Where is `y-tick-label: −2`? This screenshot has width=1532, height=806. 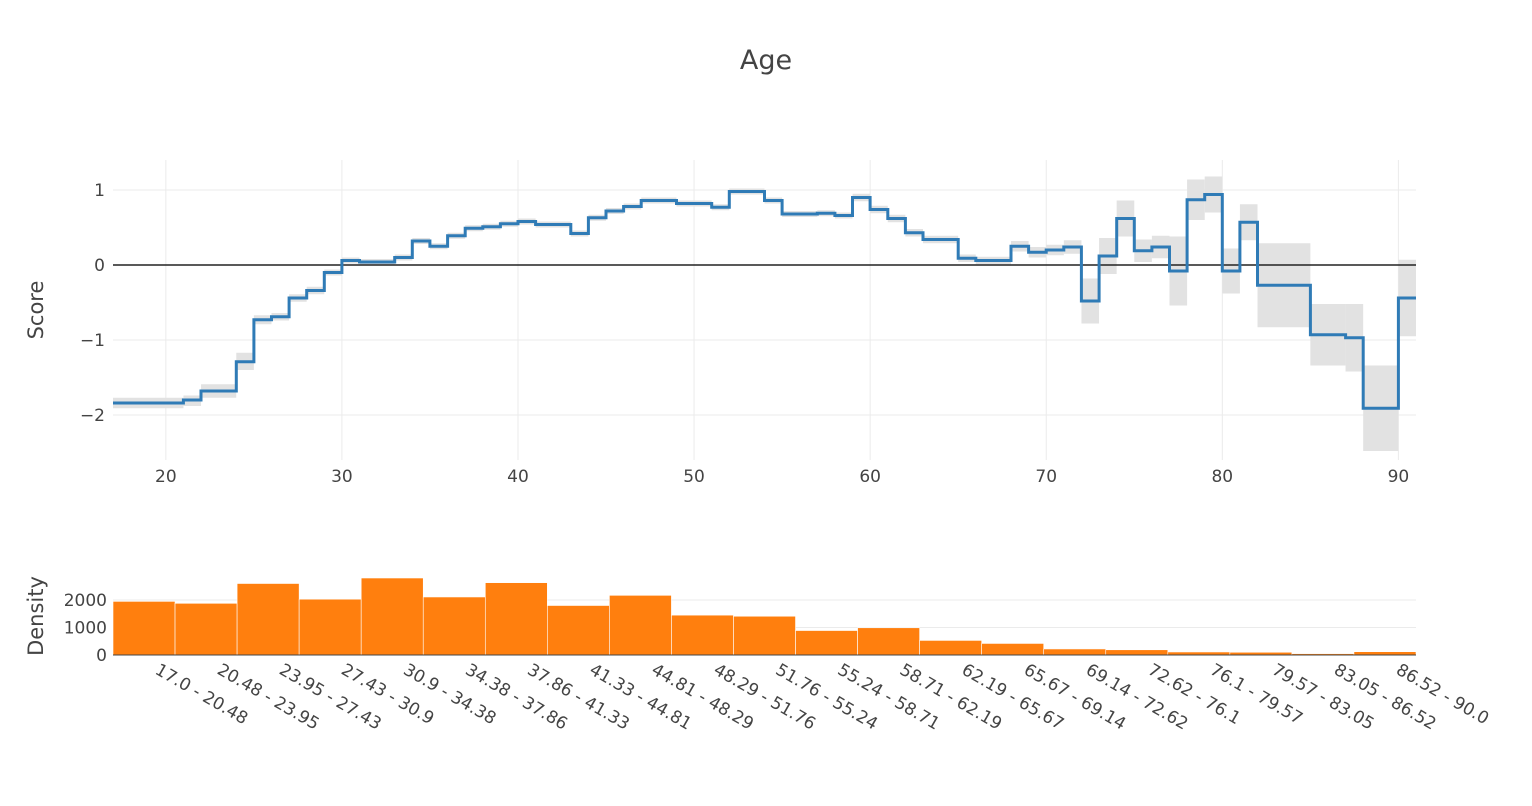
y-tick-label: −2 is located at coordinates (92, 416).